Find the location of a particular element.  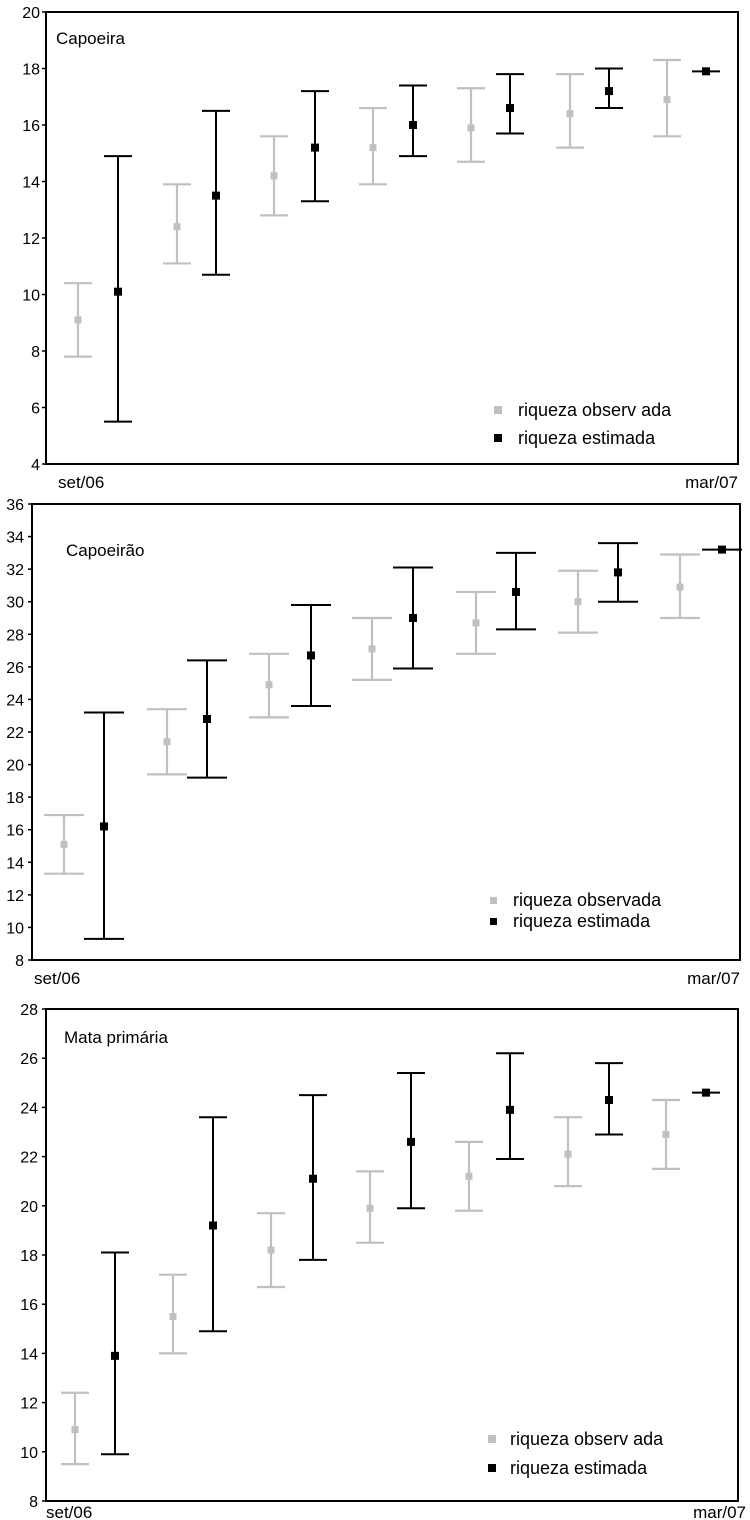

chart-title: Capoeira is located at coordinates (91, 38).